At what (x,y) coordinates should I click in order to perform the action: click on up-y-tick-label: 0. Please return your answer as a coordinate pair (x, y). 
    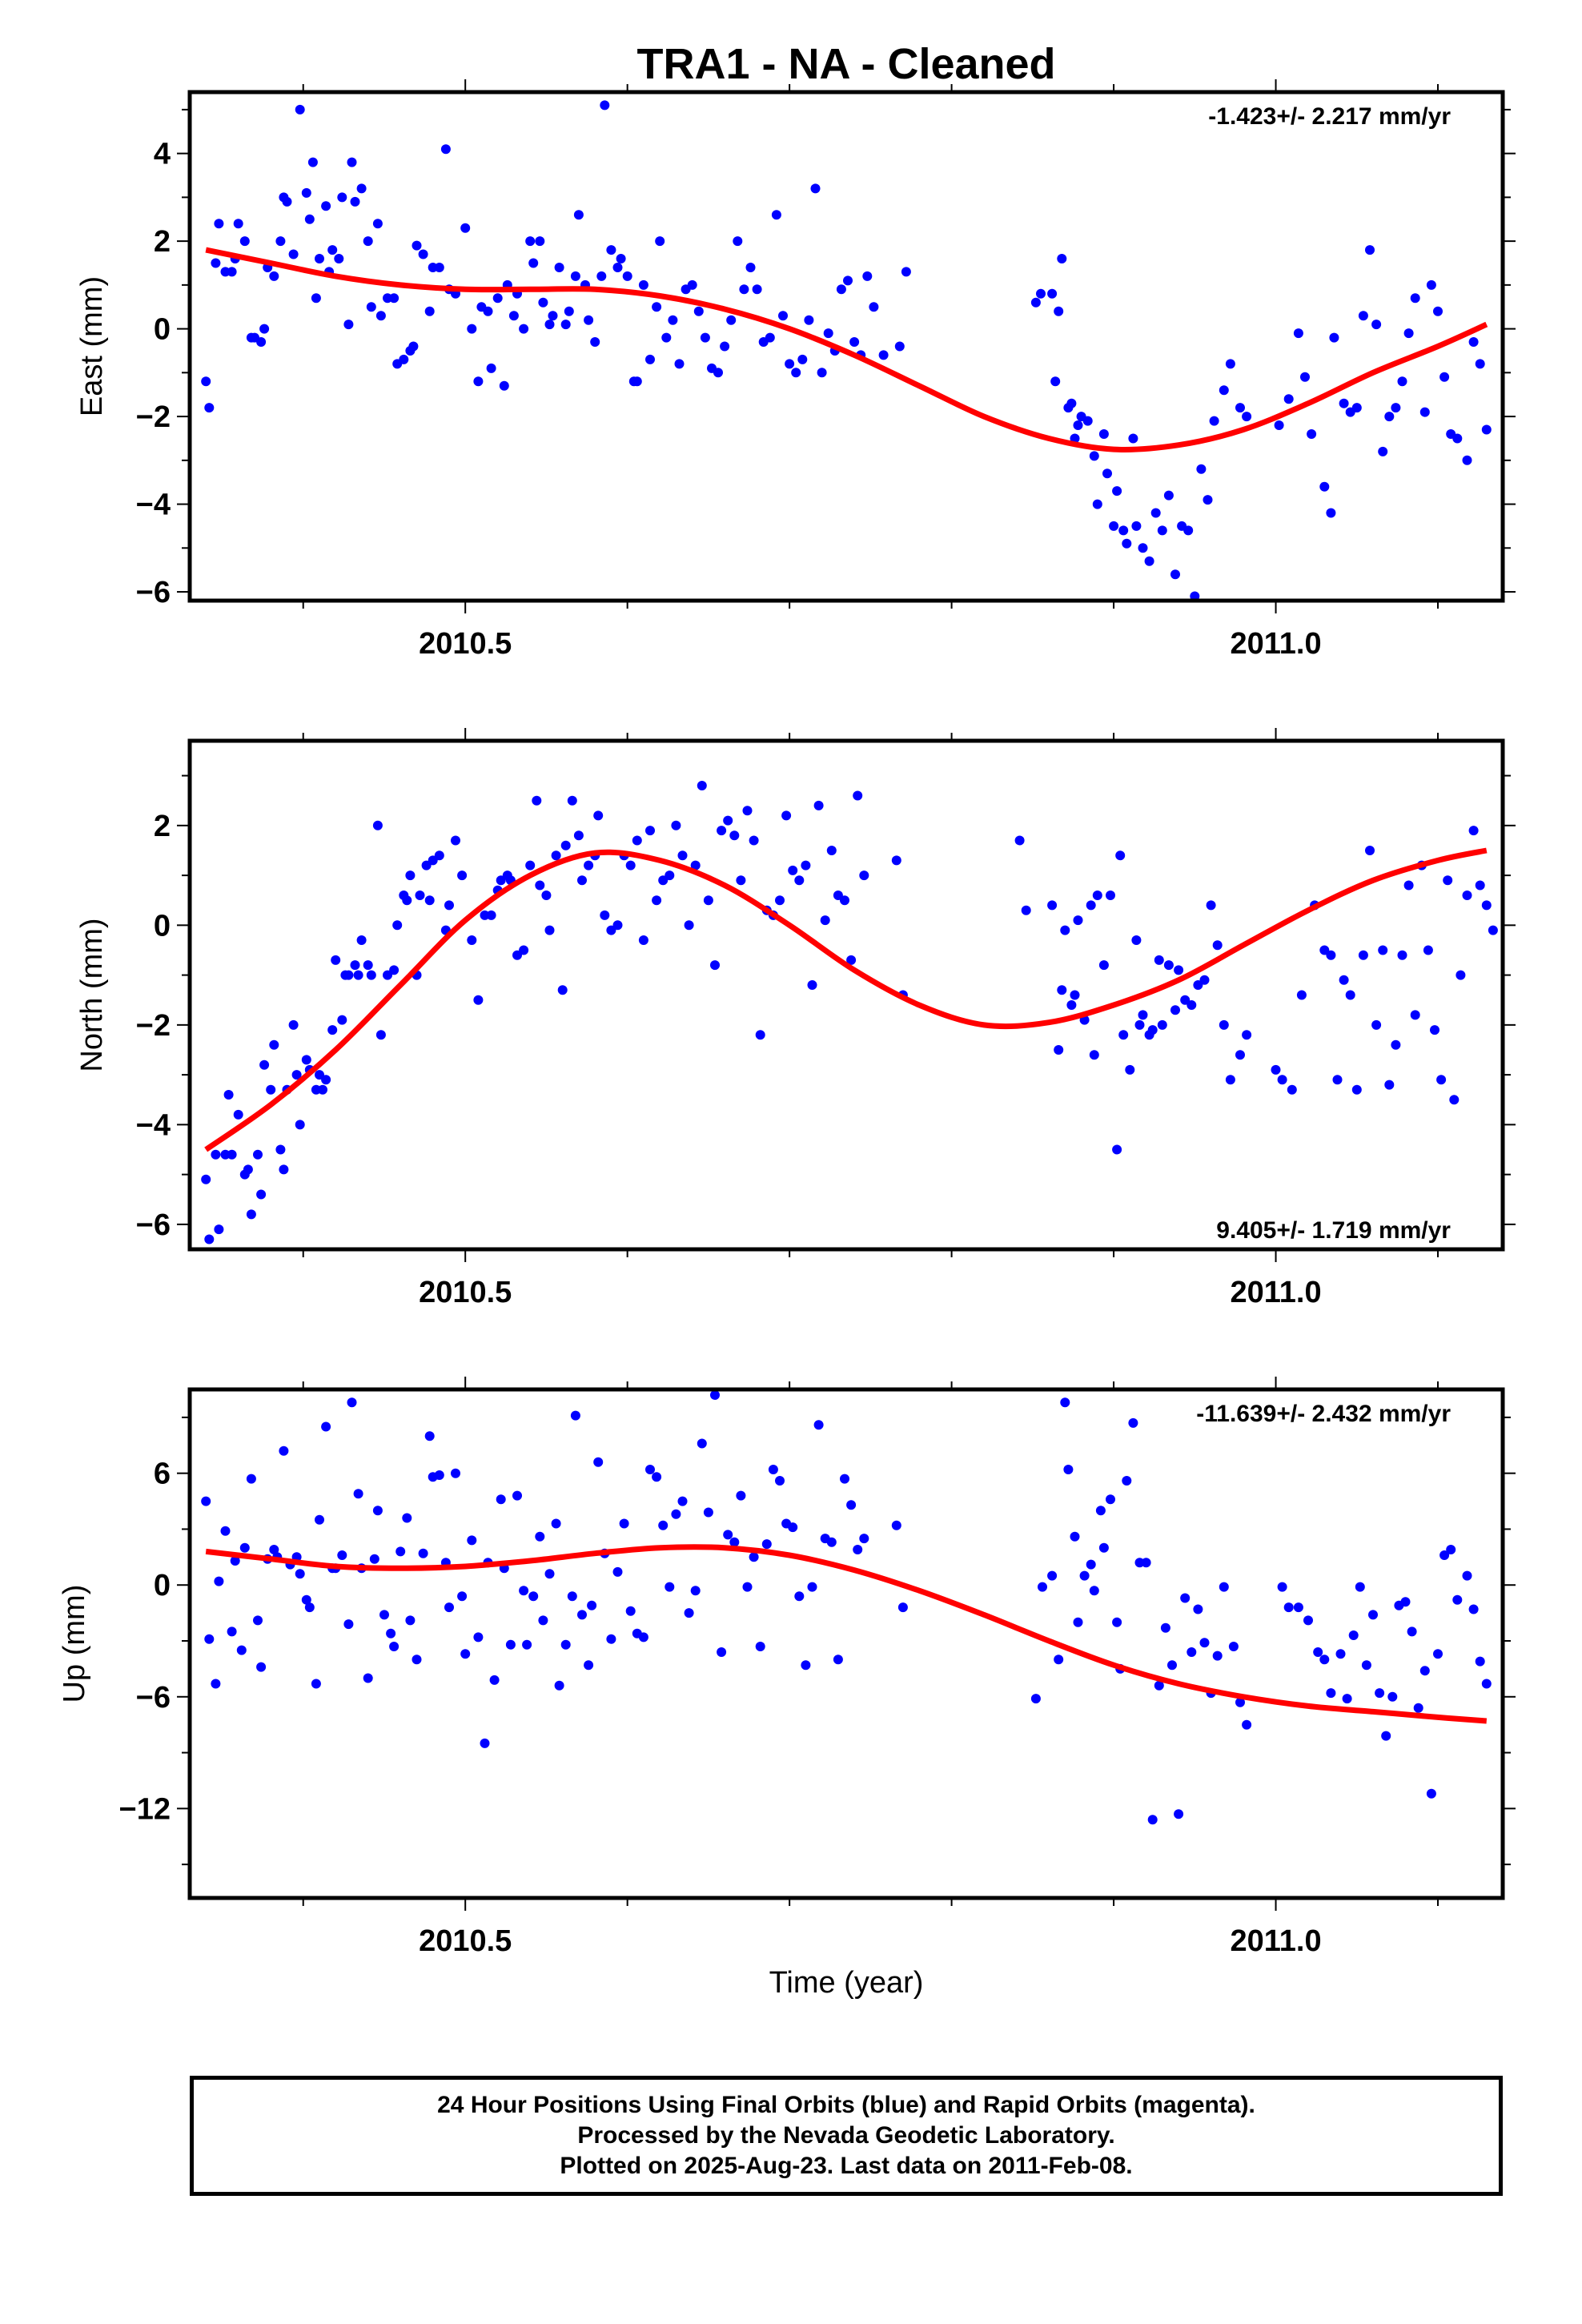
    Looking at the image, I should click on (162, 1585).